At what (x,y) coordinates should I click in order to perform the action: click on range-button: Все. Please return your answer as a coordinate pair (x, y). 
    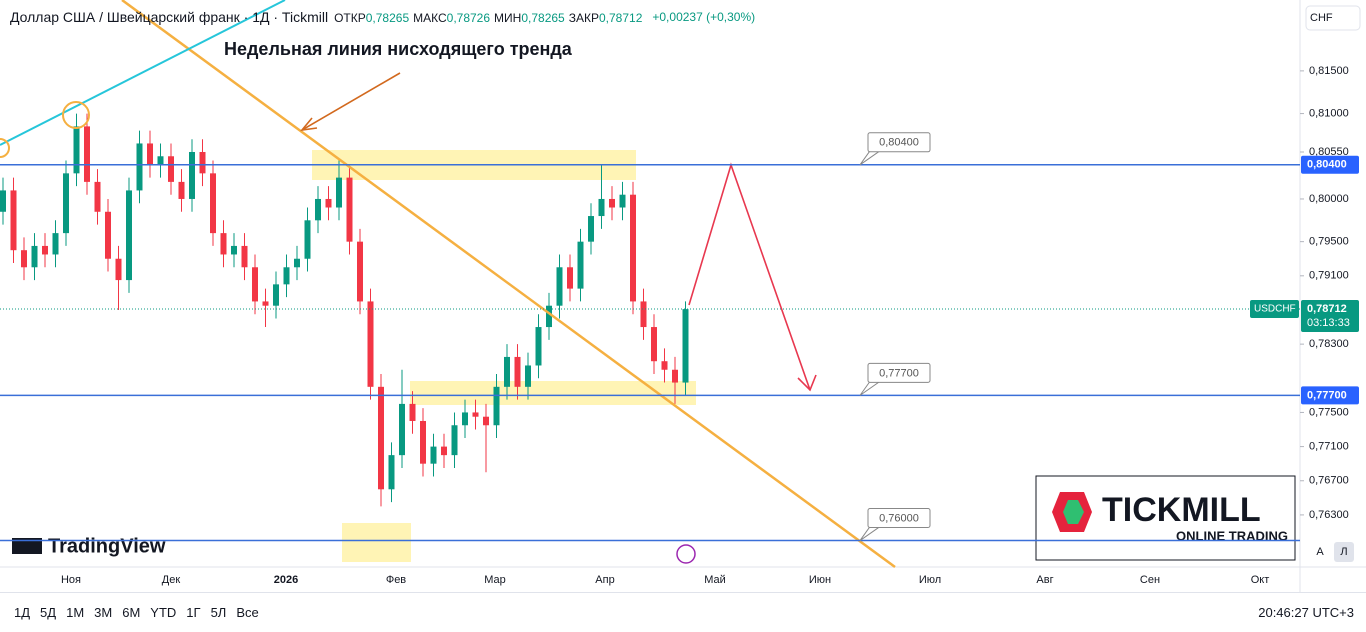
    Looking at the image, I should click on (247, 612).